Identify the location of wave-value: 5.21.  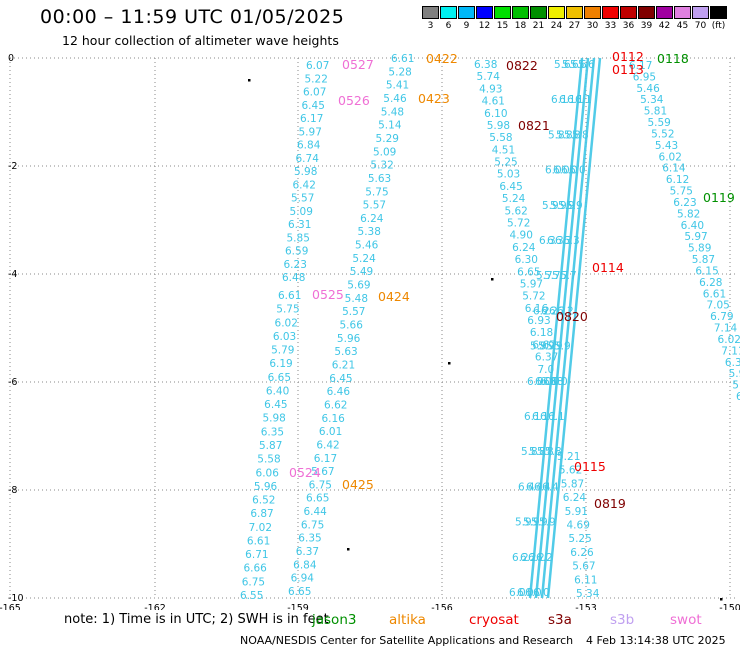
(568, 457).